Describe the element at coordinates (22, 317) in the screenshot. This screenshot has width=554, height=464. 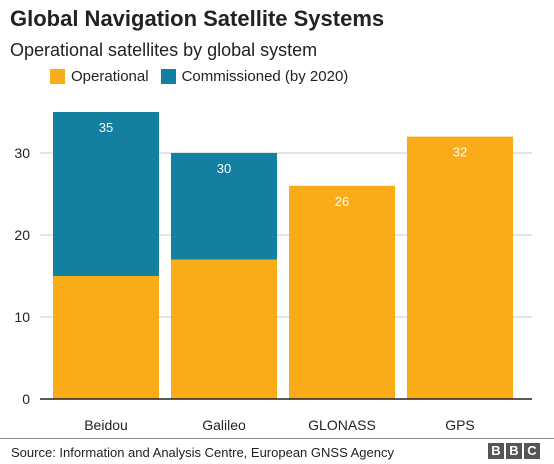
I see `y-tick-label: 10` at that location.